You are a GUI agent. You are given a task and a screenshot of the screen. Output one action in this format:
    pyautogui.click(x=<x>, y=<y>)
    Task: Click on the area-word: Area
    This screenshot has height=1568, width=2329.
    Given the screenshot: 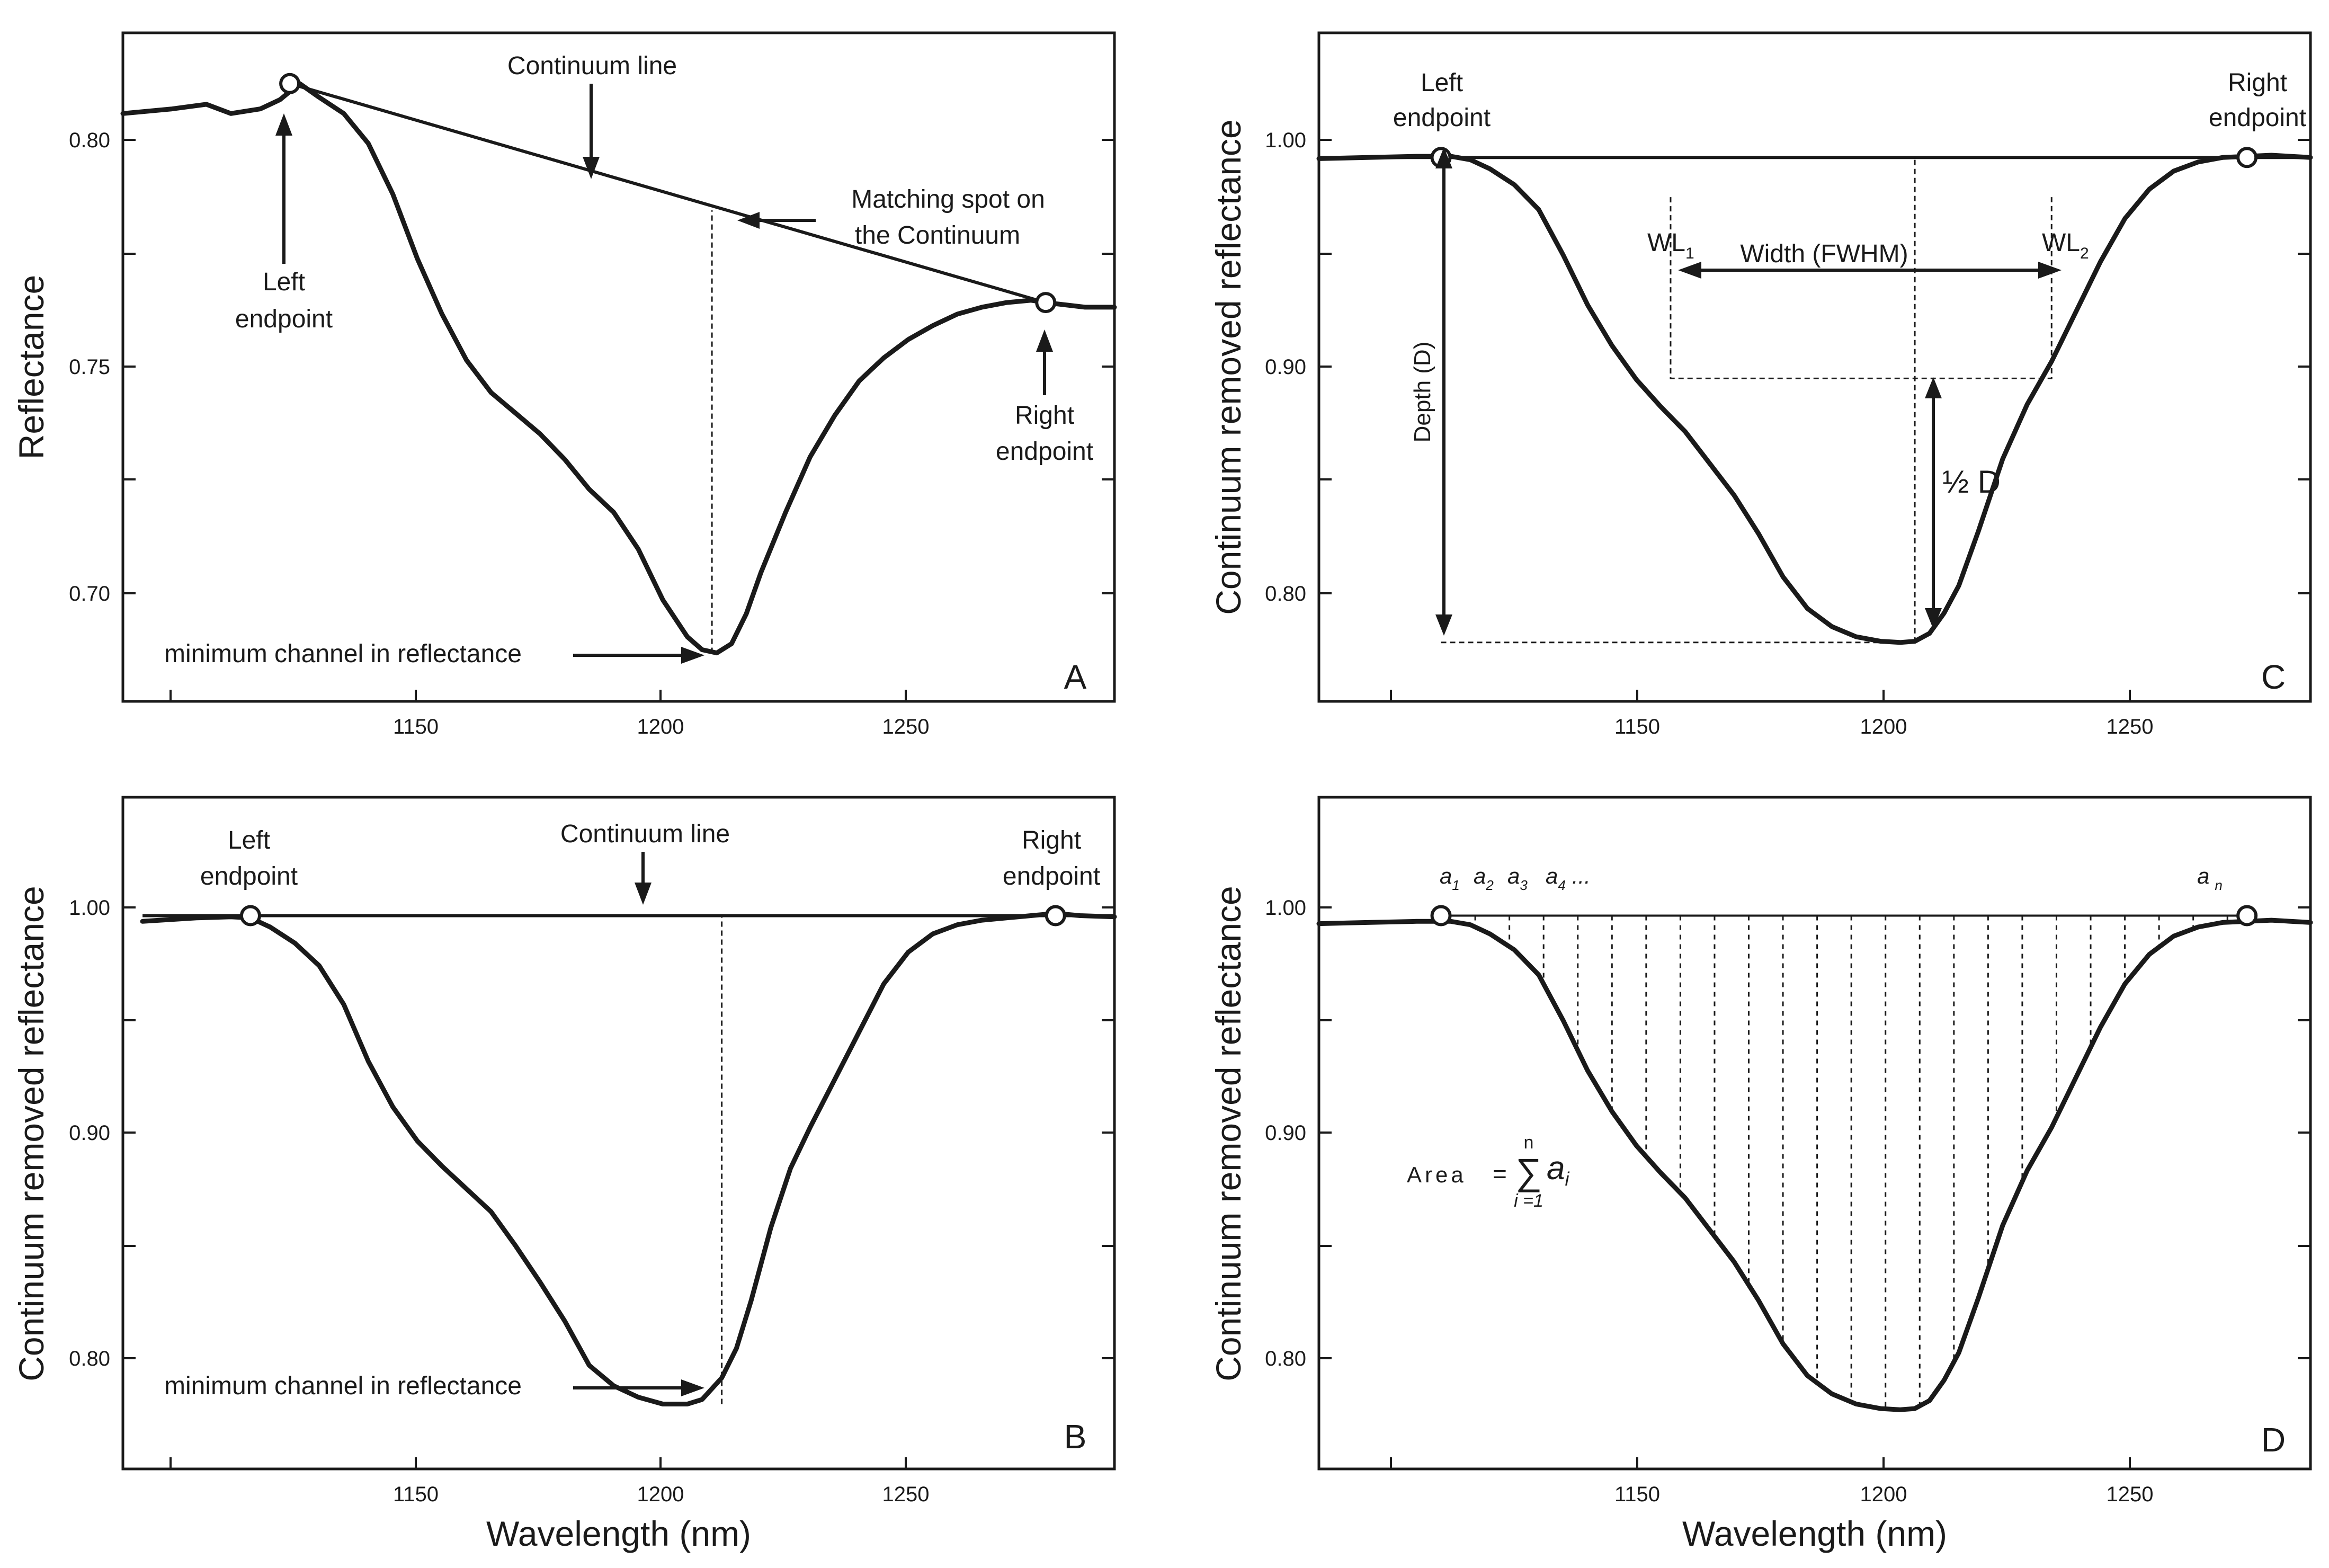 What is the action you would take?
    pyautogui.click(x=1437, y=1174)
    